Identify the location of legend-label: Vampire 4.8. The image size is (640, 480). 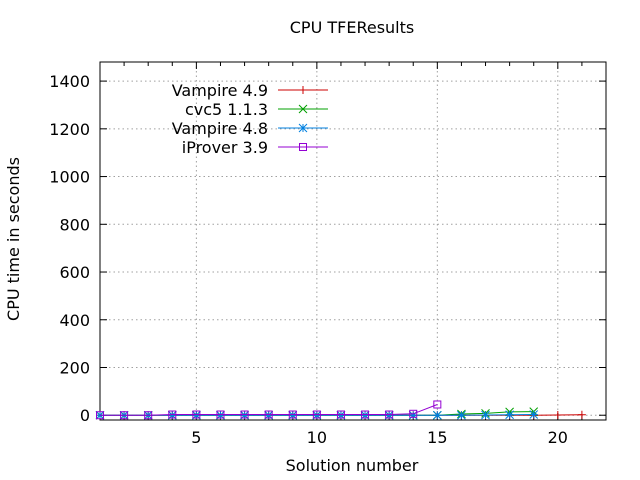
(220, 128).